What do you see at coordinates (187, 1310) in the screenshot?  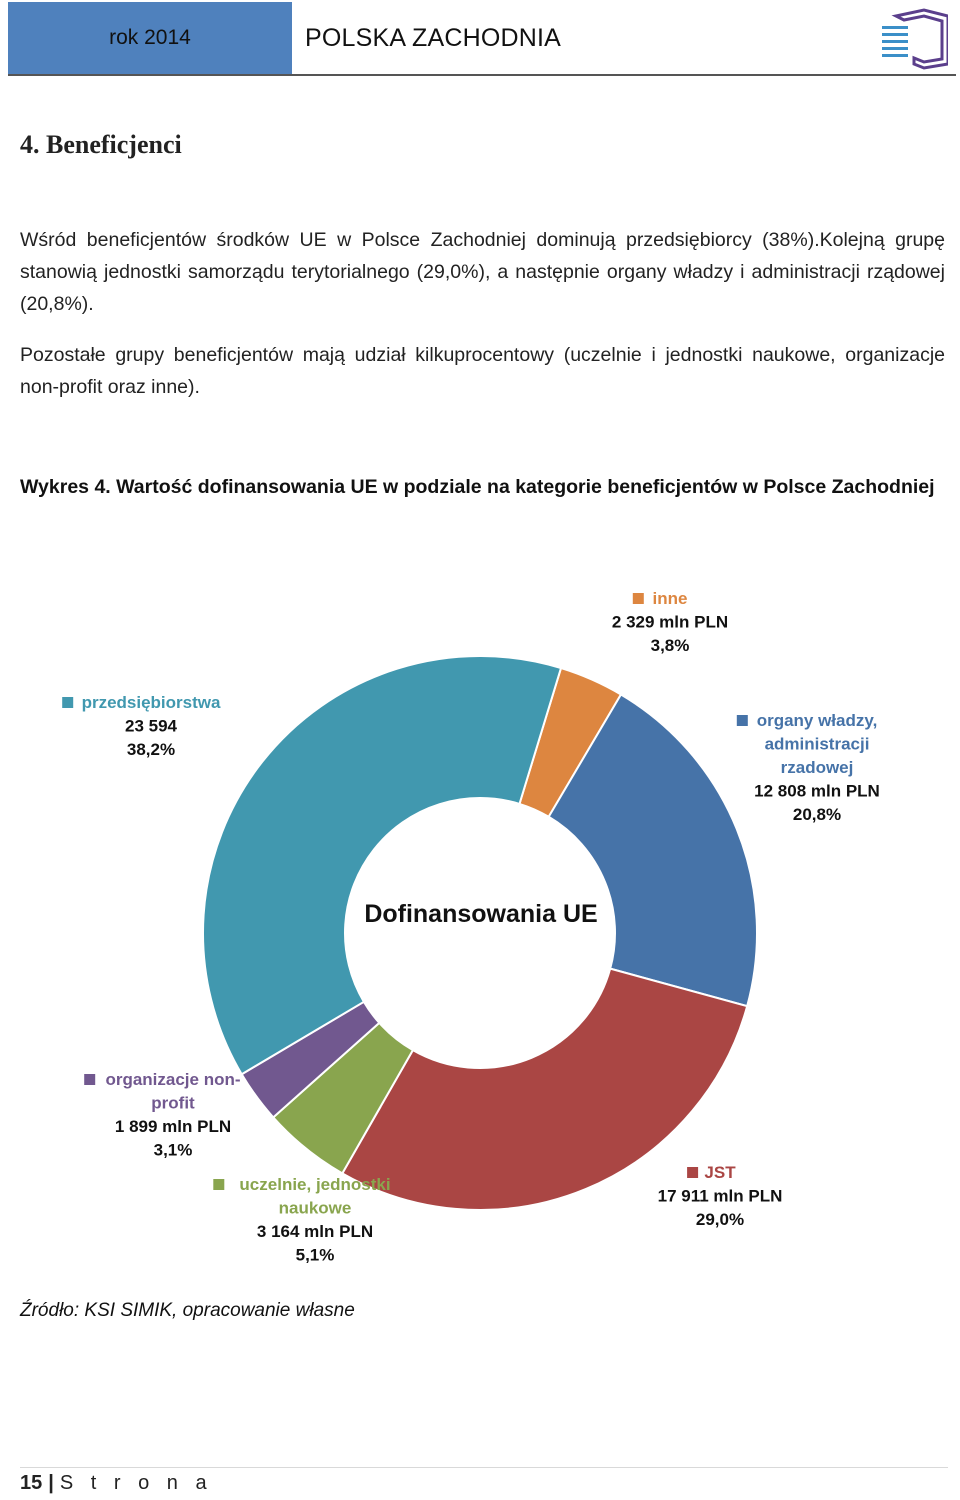 I see `figure-source: Źródło: KSI SIMIK, opracowanie własne` at bounding box center [187, 1310].